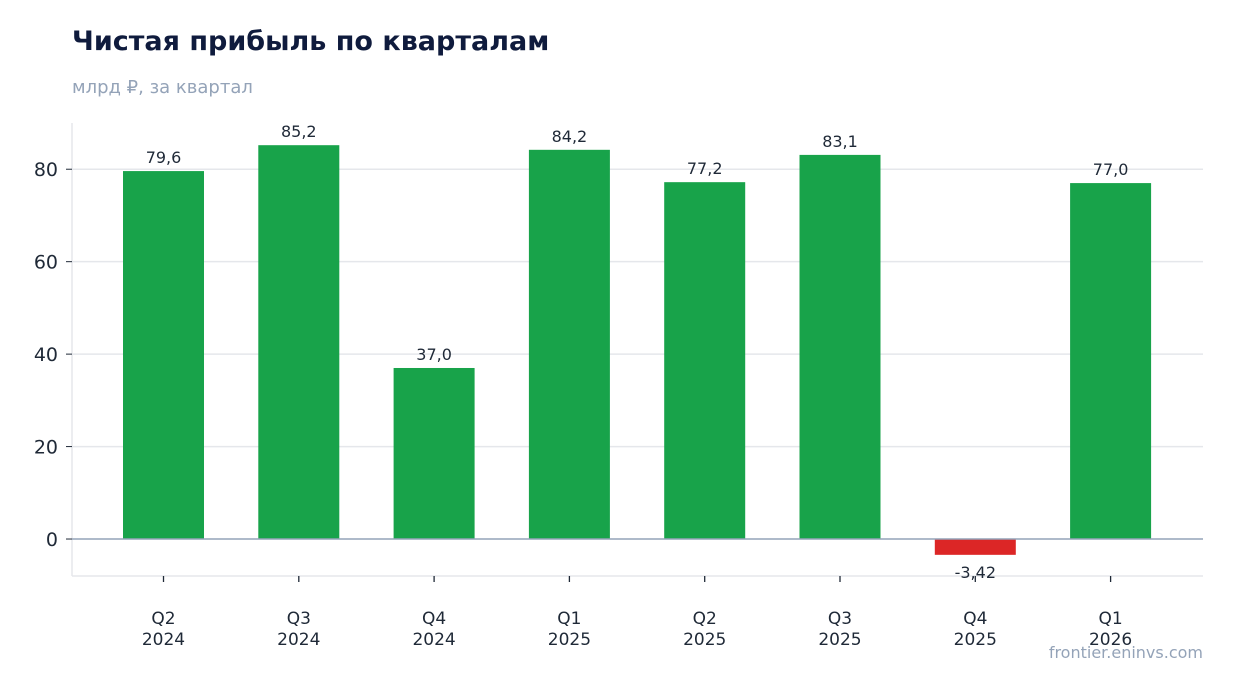 This screenshot has width=1234, height=693. Describe the element at coordinates (840, 141) in the screenshot. I see `data-label: 83,1` at that location.